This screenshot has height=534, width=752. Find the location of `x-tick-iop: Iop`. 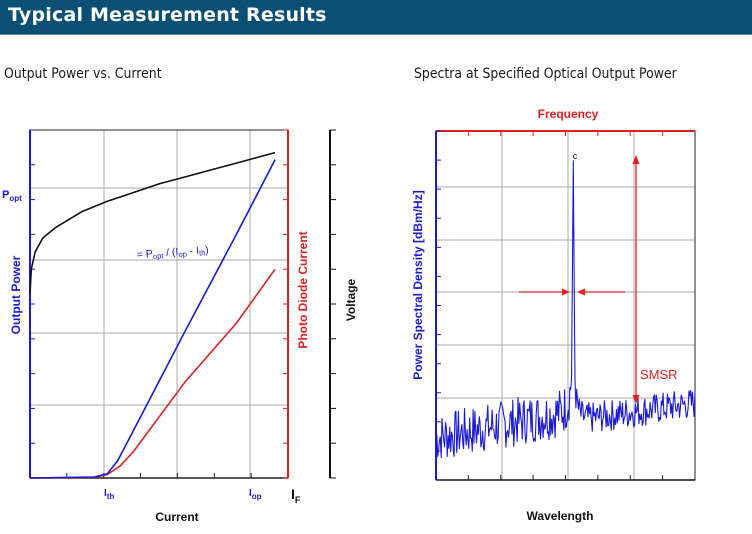

x-tick-iop: Iop is located at coordinates (255, 494).